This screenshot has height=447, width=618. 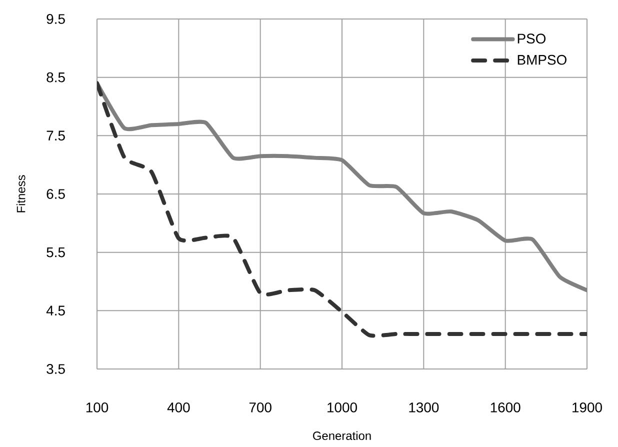 I want to click on x-tick-label: 700, so click(x=260, y=407).